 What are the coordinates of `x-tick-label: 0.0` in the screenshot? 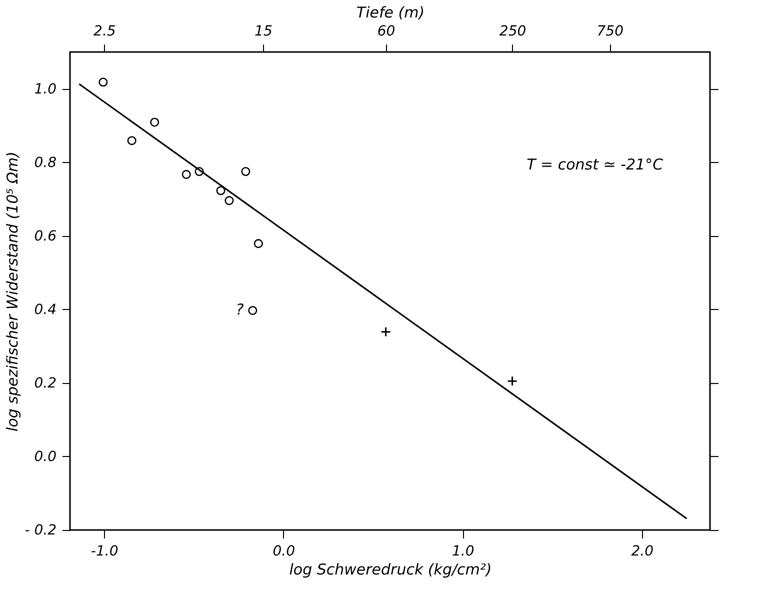 It's located at (284, 552).